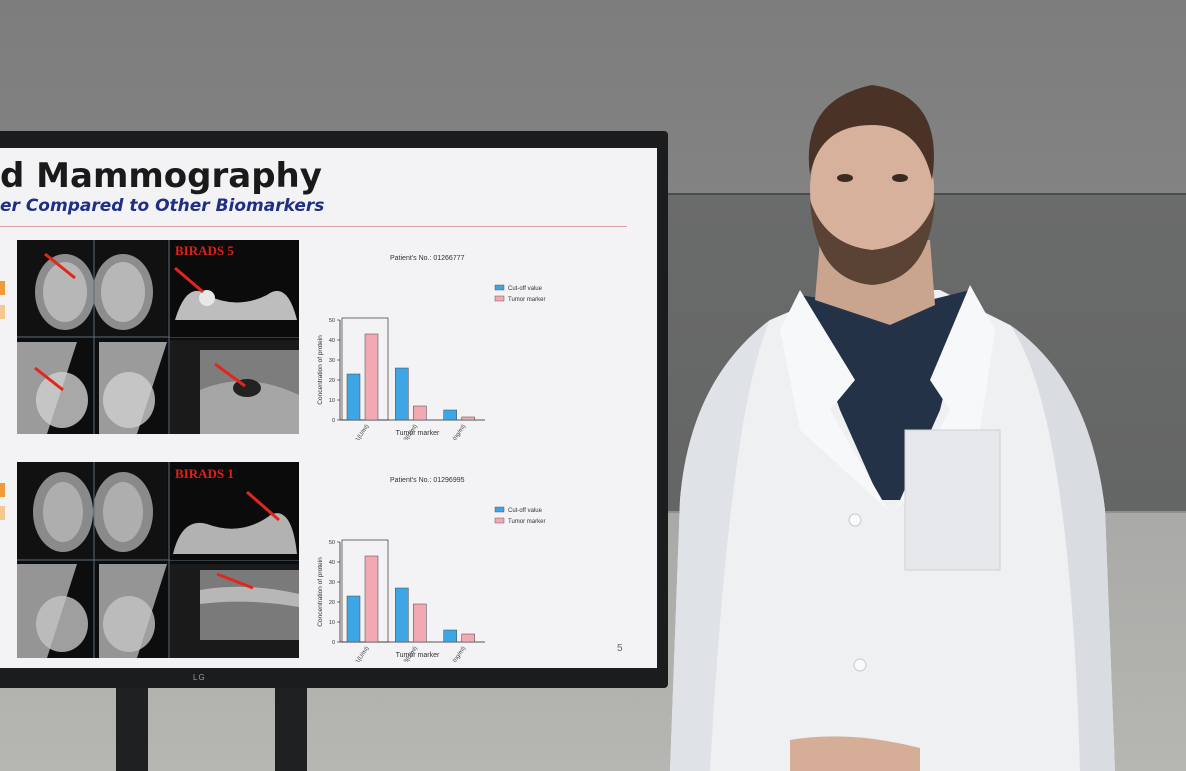 This screenshot has height=771, width=1186. I want to click on birads-label-top: BIRADS 5, so click(204, 250).